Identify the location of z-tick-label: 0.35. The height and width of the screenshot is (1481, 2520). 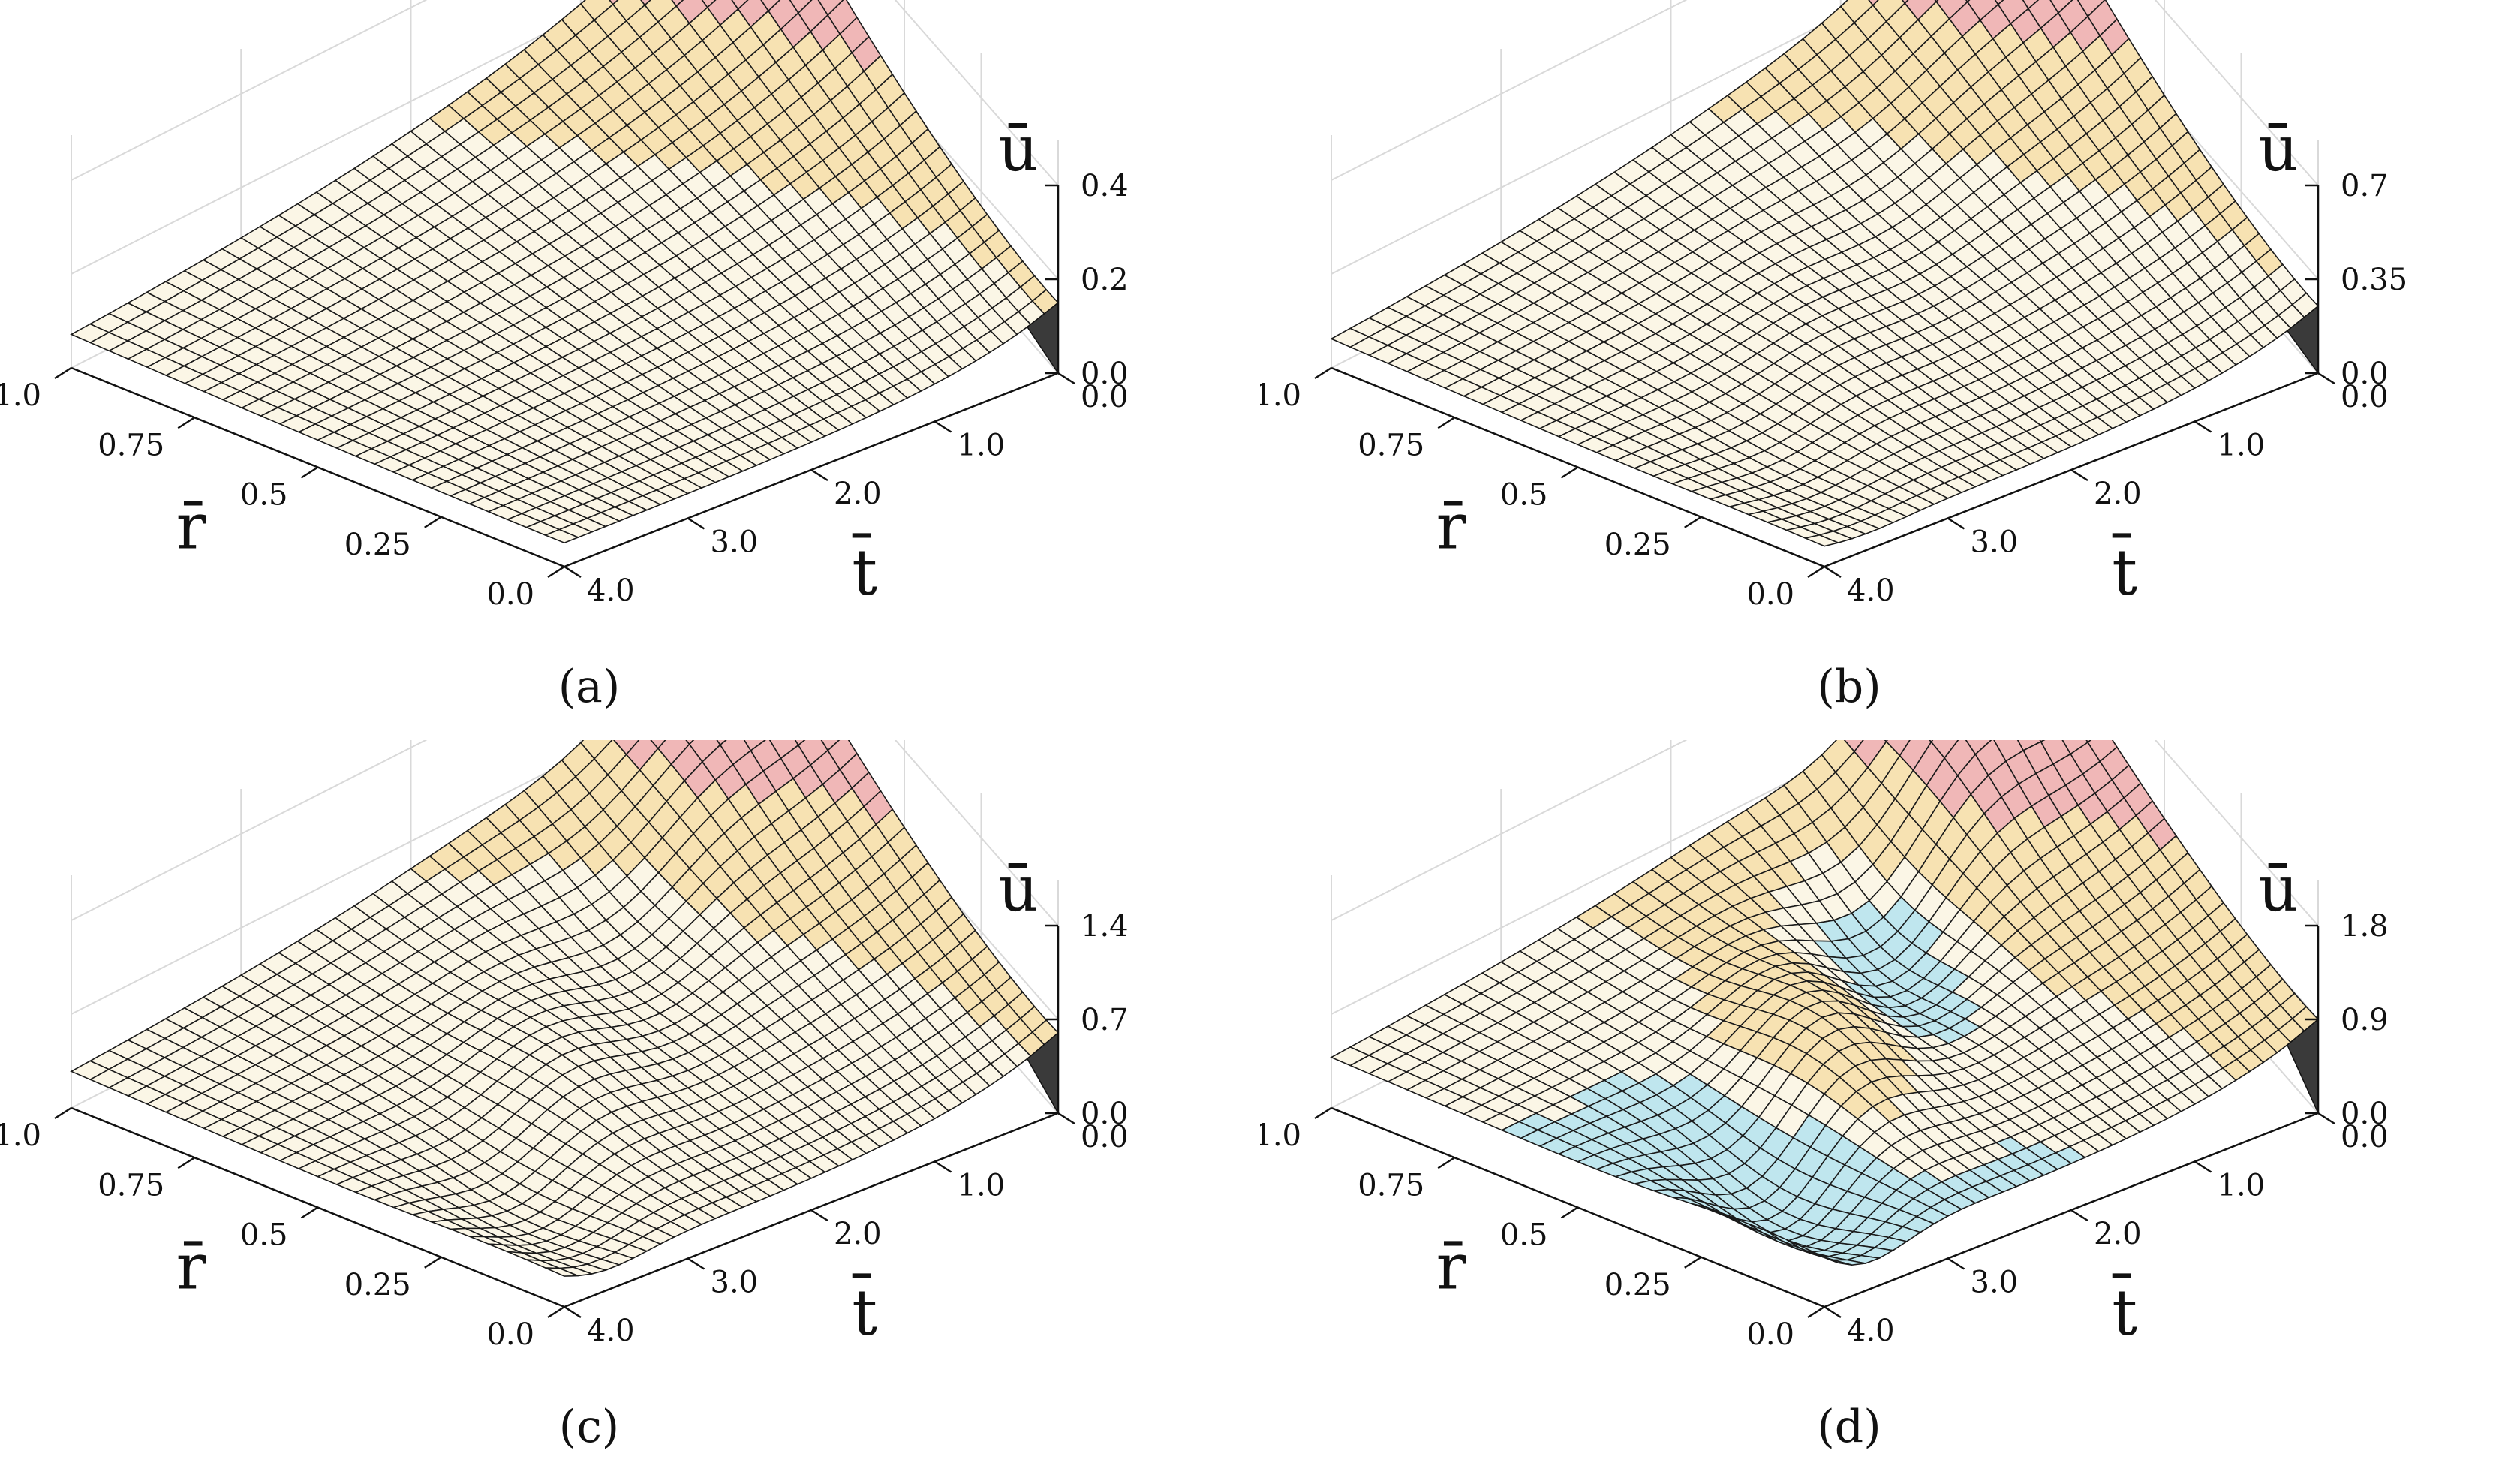
(2374, 280).